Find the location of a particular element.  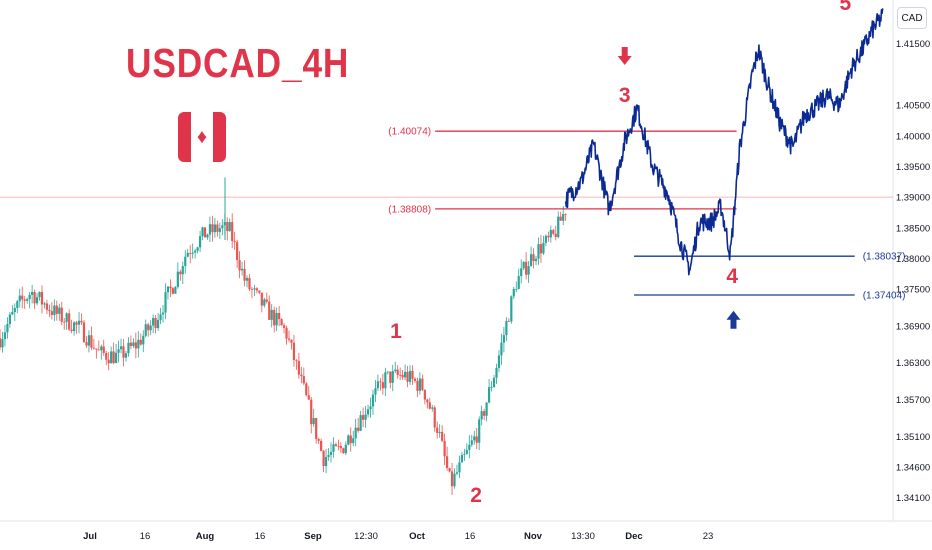

support-lower-label: (1.37404) is located at coordinates (884, 295).